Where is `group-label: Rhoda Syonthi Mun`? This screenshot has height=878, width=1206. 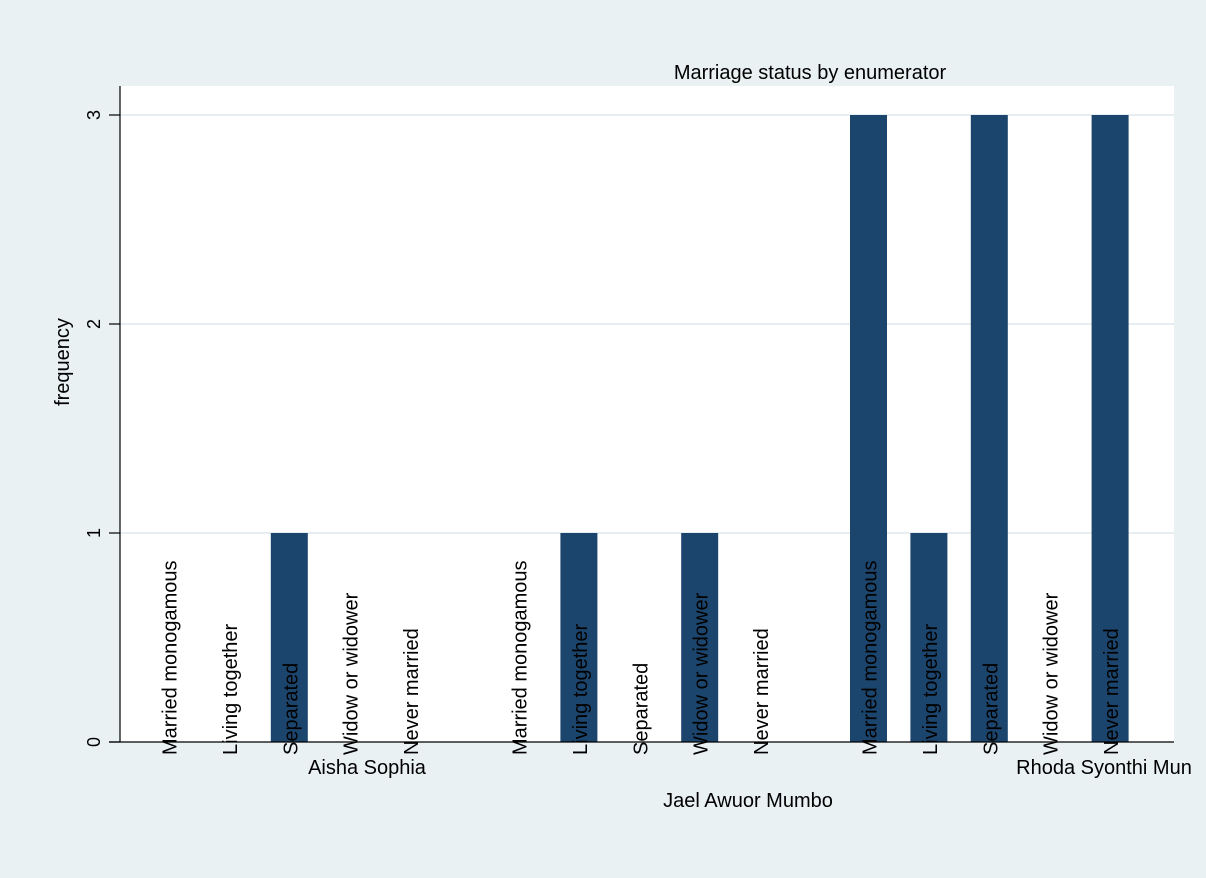 group-label: Rhoda Syonthi Mun is located at coordinates (1104, 768).